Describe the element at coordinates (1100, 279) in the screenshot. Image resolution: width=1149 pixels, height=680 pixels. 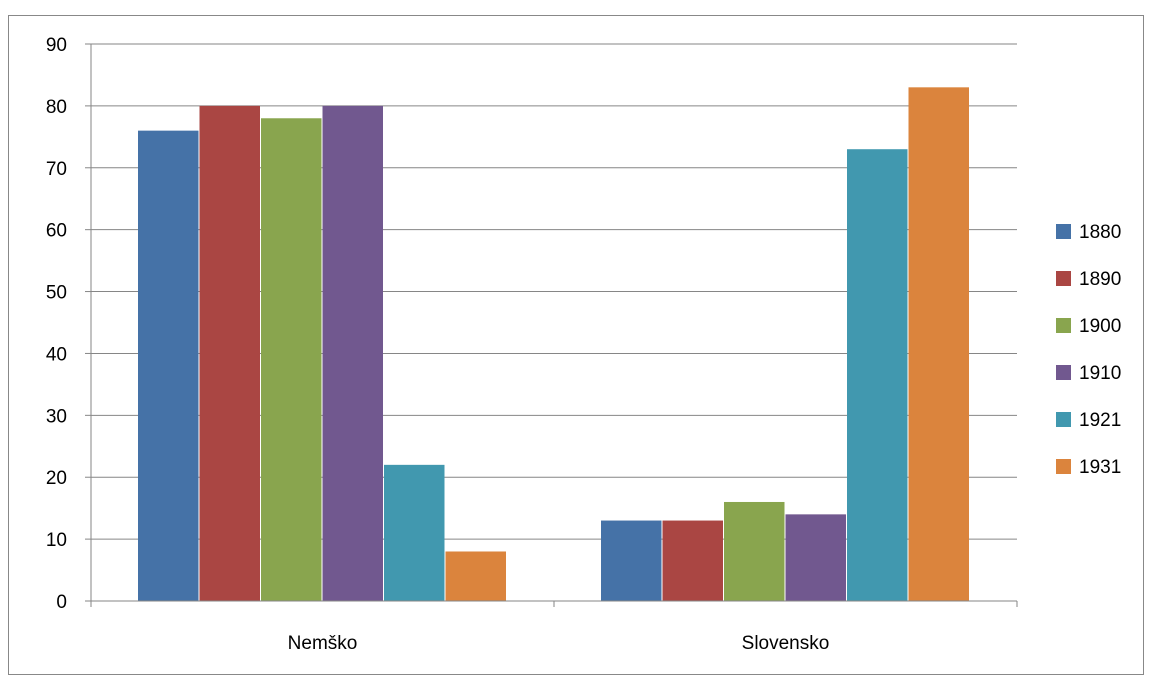
I see `legend-label-1890: 1890` at that location.